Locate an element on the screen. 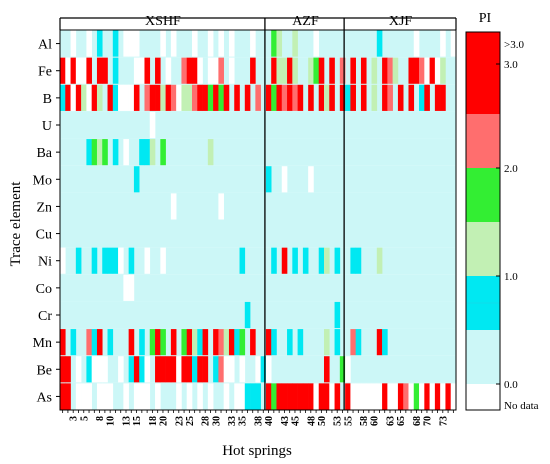 The width and height of the screenshot is (550, 464). x-axis-label: Hot springs is located at coordinates (257, 451).